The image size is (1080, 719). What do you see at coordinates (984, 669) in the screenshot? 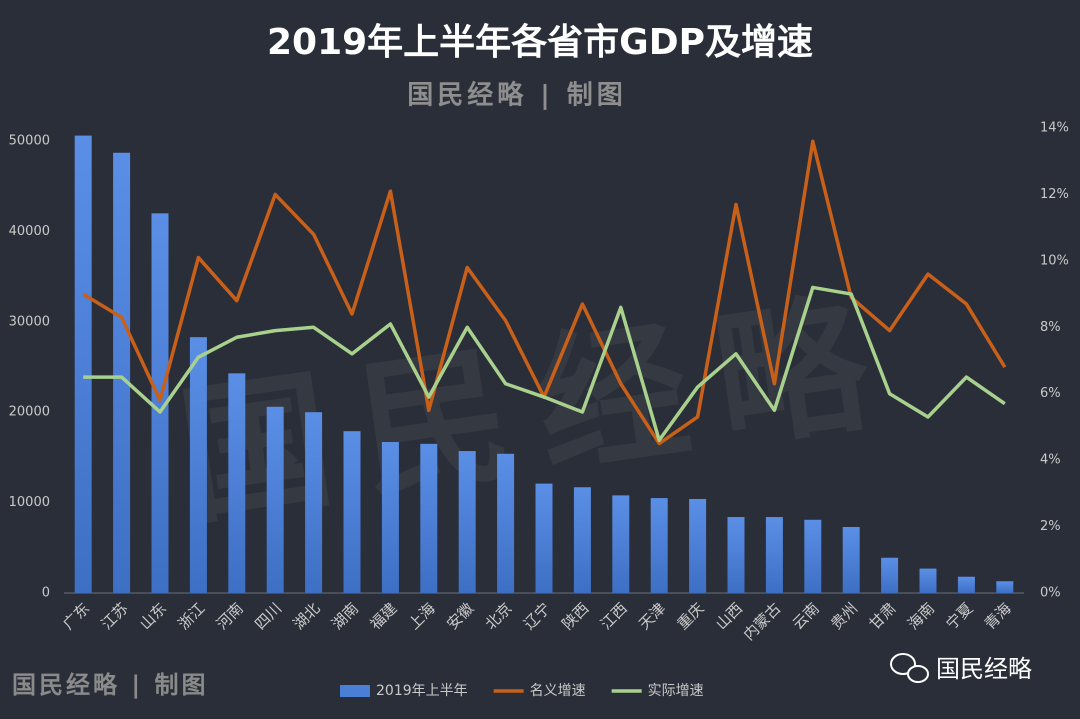
I see `logo-text: 国民经略` at bounding box center [984, 669].